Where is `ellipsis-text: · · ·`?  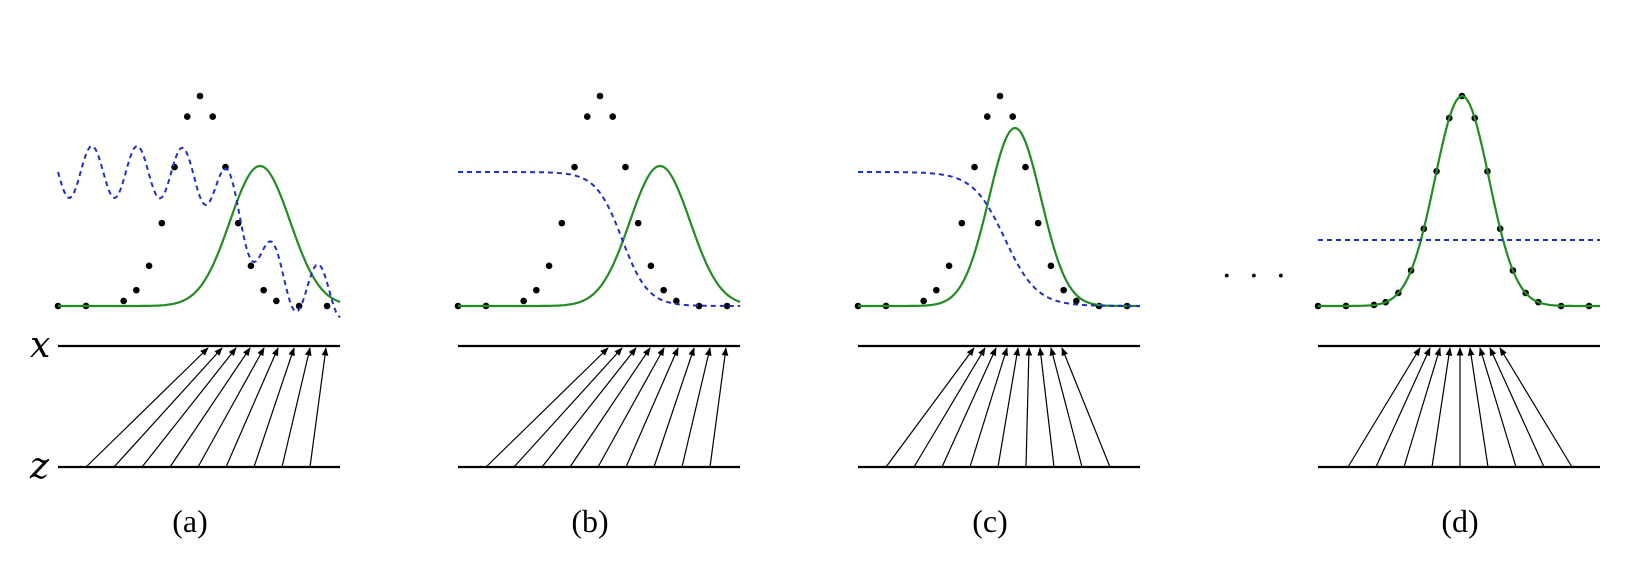
ellipsis-text: · · · is located at coordinates (1256, 276).